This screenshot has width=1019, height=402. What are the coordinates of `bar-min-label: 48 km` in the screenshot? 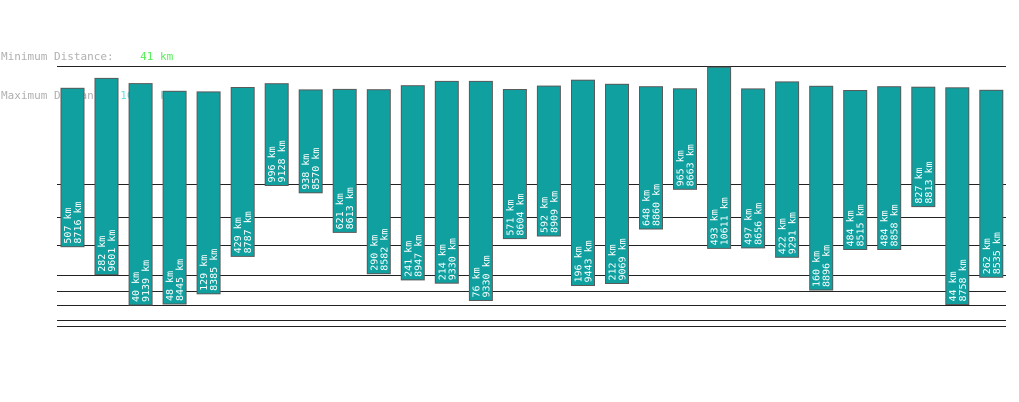 It's located at (170, 286).